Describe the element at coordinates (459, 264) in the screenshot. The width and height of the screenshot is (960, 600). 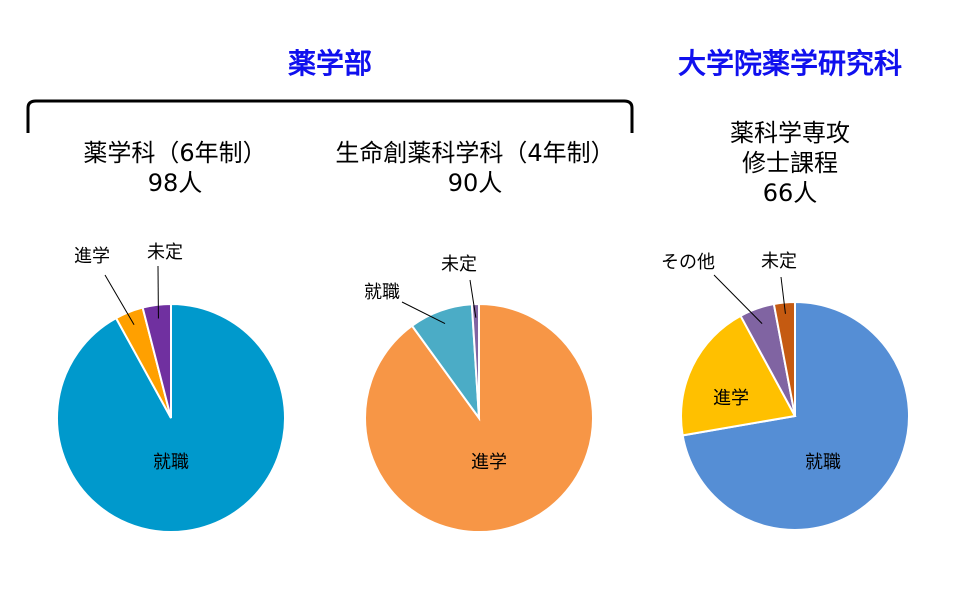
I see `chart2-label-3: 未定` at that location.